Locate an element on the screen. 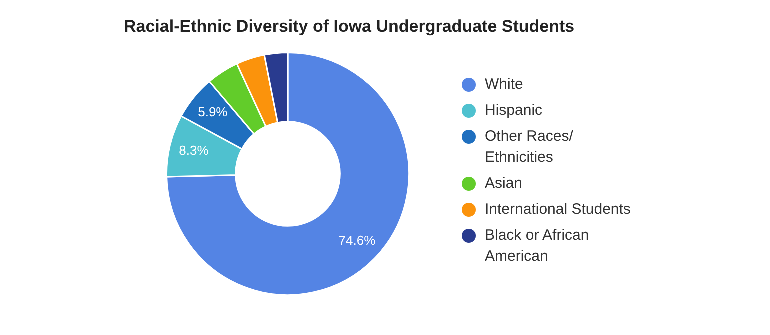 The width and height of the screenshot is (770, 335). data-label: 5.9% is located at coordinates (213, 112).